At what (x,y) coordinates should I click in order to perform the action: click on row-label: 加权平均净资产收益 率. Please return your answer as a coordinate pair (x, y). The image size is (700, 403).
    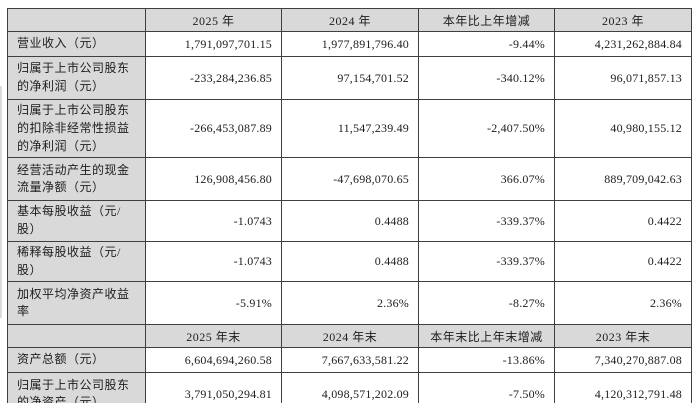
    Looking at the image, I should click on (76, 303).